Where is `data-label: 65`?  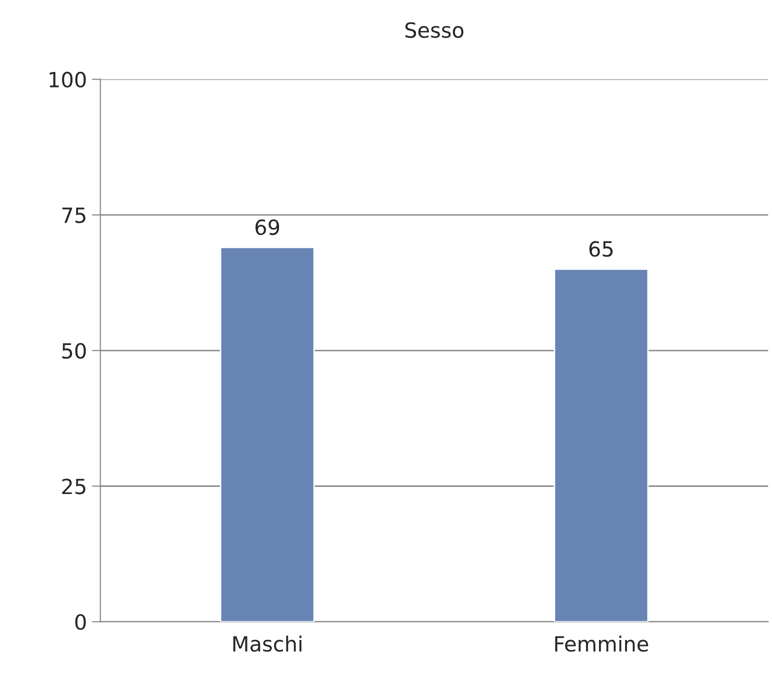
data-label: 65 is located at coordinates (601, 249).